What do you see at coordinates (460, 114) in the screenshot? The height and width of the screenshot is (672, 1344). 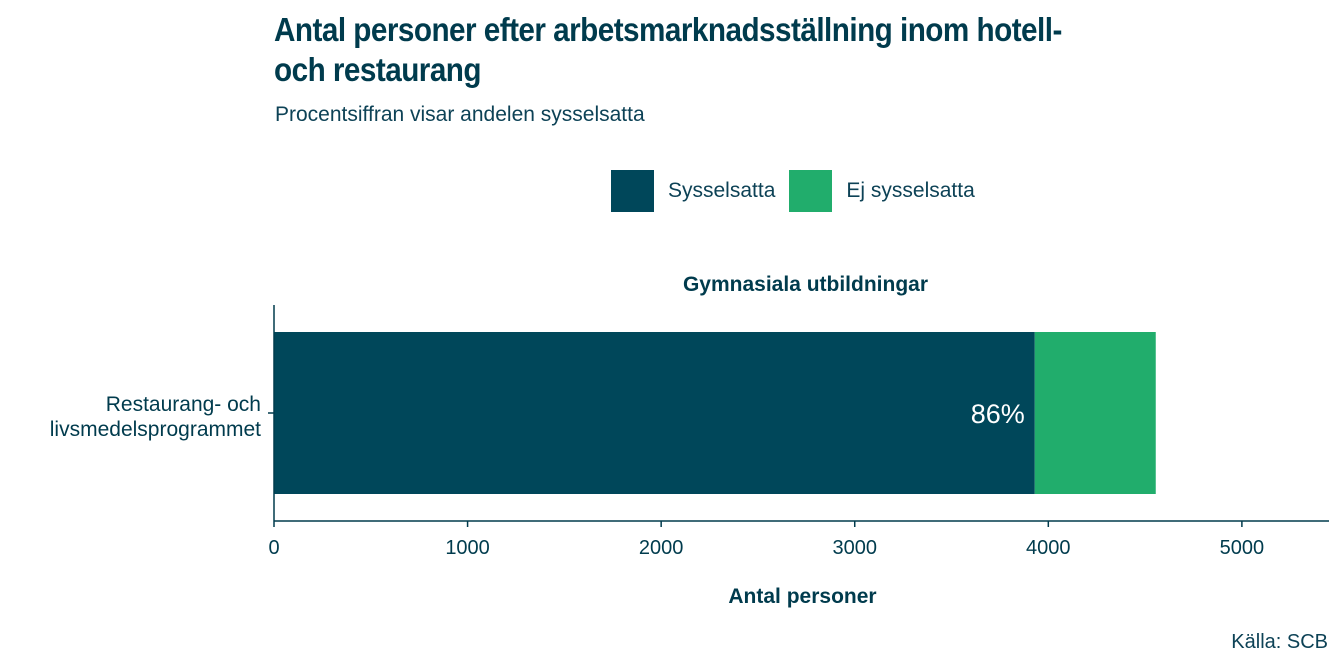 I see `chart-subtitle: Procentsiffran visar andelen sysselsatta` at bounding box center [460, 114].